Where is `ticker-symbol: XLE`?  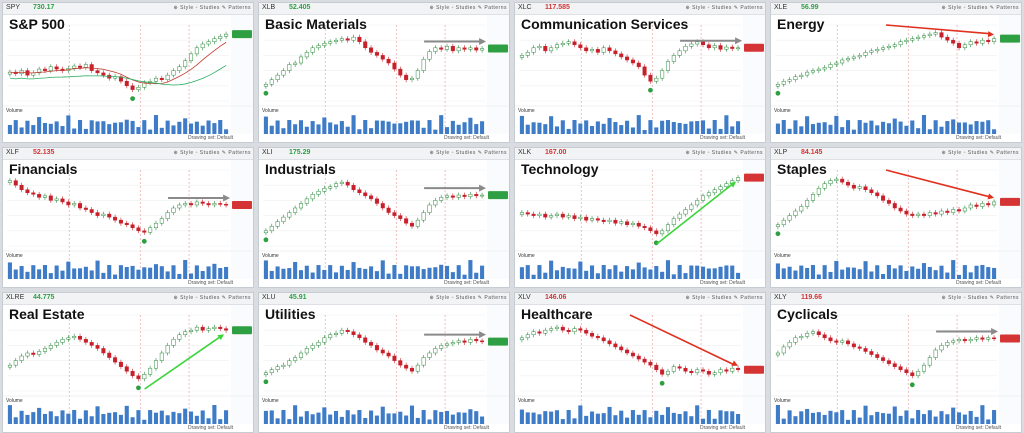 ticker-symbol: XLE is located at coordinates (781, 7).